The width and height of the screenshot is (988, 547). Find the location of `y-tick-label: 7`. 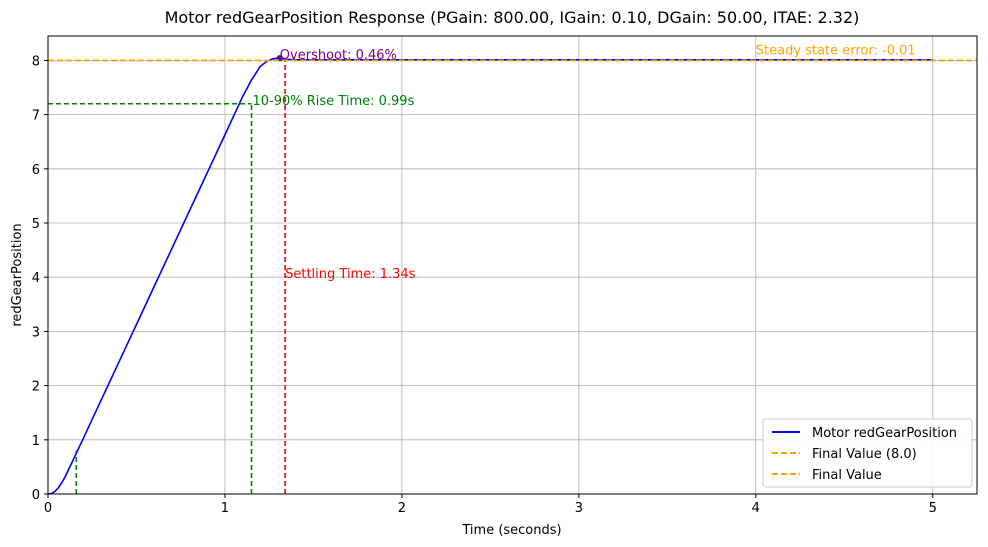

y-tick-label: 7 is located at coordinates (36, 116).